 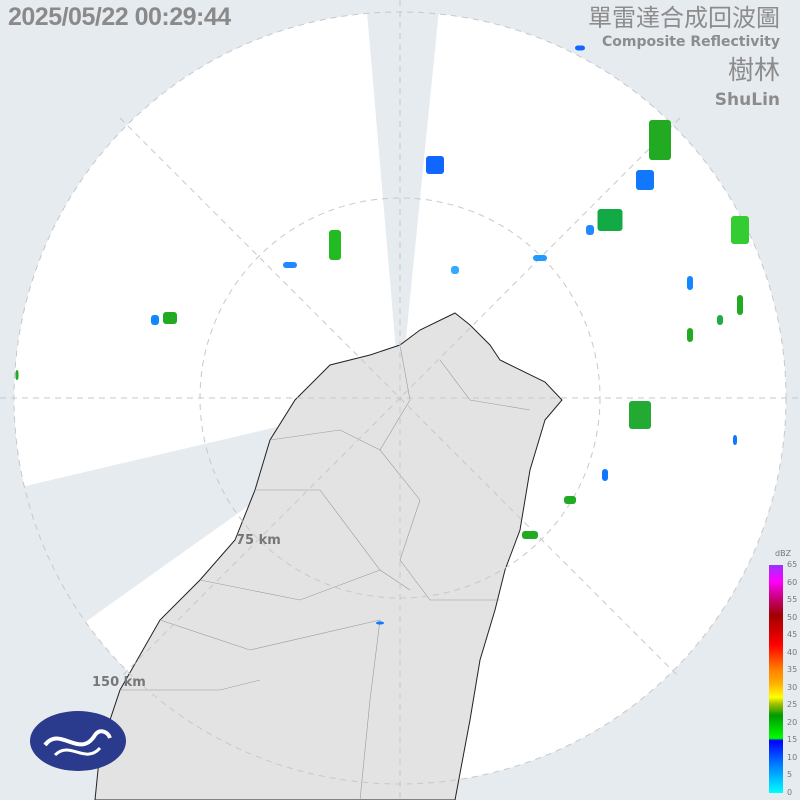 What do you see at coordinates (792, 722) in the screenshot?
I see `legend-tick: 20` at bounding box center [792, 722].